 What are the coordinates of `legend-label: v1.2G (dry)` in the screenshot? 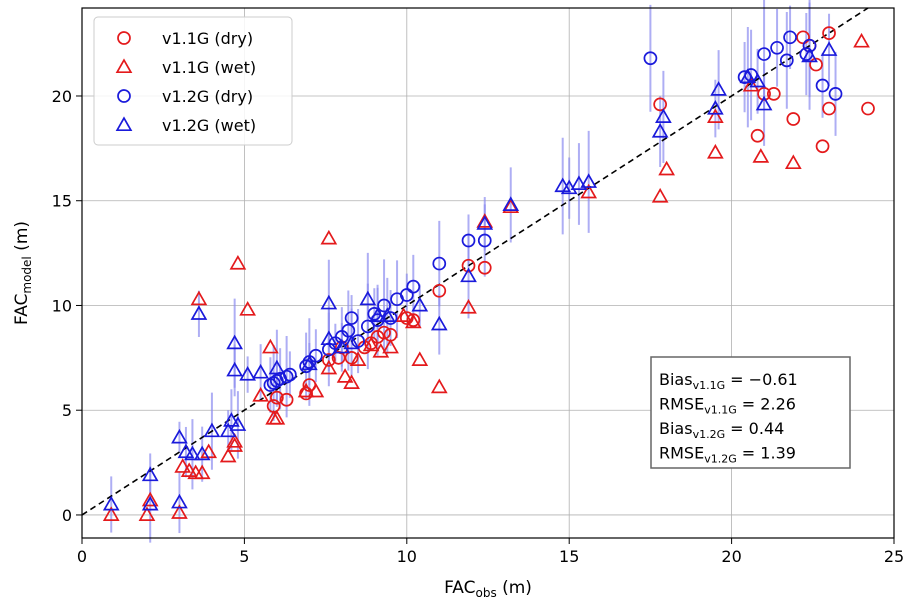 It's located at (207, 96).